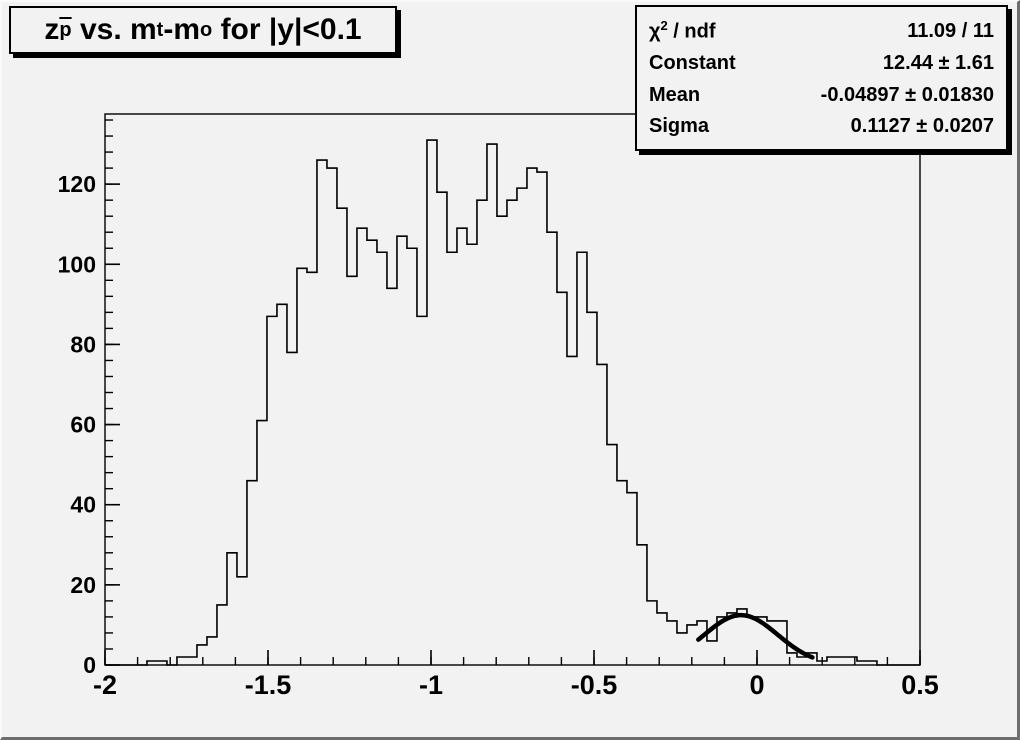 This screenshot has height=740, width=1020. I want to click on mean-label: Mean, so click(675, 94).